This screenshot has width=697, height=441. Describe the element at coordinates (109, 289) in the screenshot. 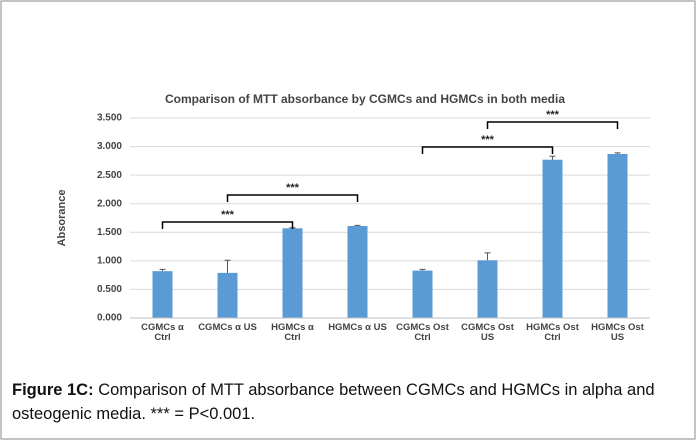

I see `y-tick-label: 0.500` at that location.